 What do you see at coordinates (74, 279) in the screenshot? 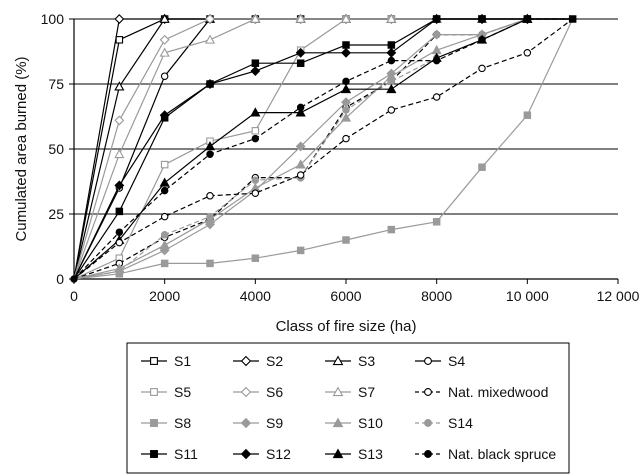
I see `origin-point` at bounding box center [74, 279].